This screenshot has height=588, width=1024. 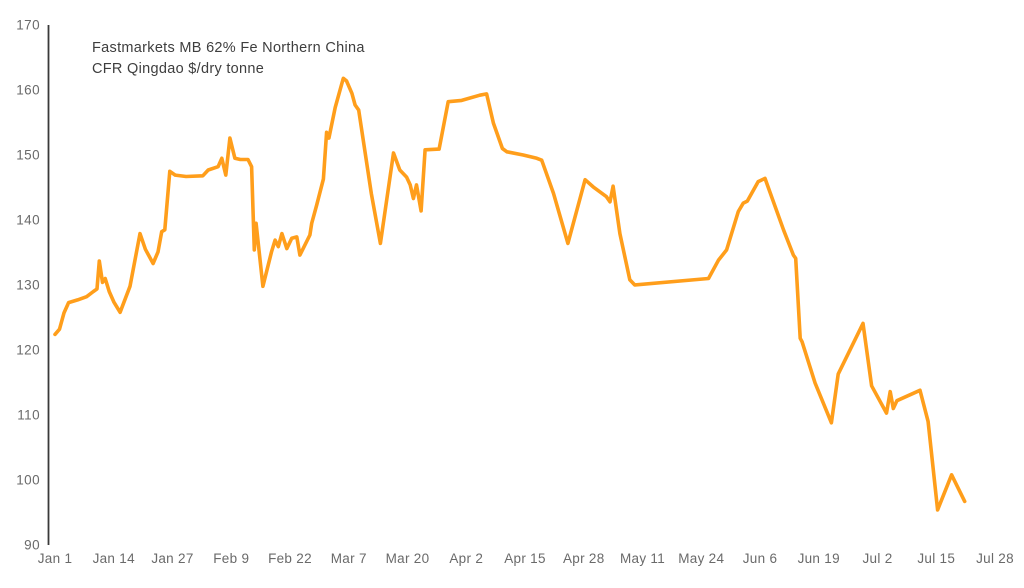 What do you see at coordinates (818, 558) in the screenshot?
I see `x-tick-label: Jun 19` at bounding box center [818, 558].